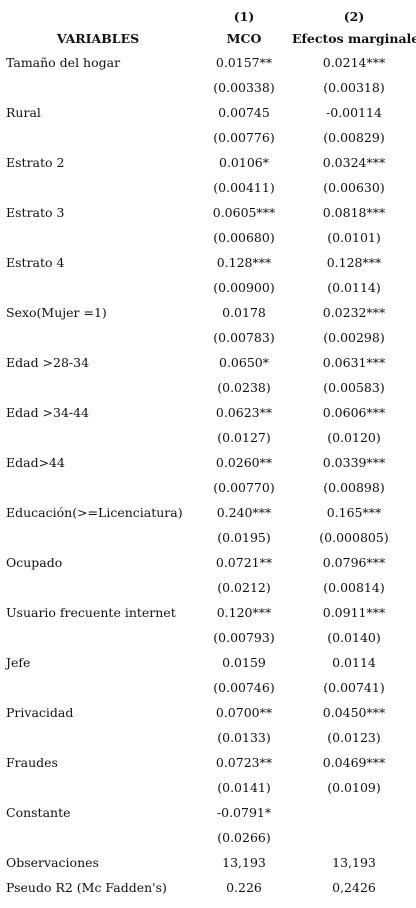  What do you see at coordinates (354, 262) in the screenshot?
I see `marginal-effect-value: 0.128***` at bounding box center [354, 262].